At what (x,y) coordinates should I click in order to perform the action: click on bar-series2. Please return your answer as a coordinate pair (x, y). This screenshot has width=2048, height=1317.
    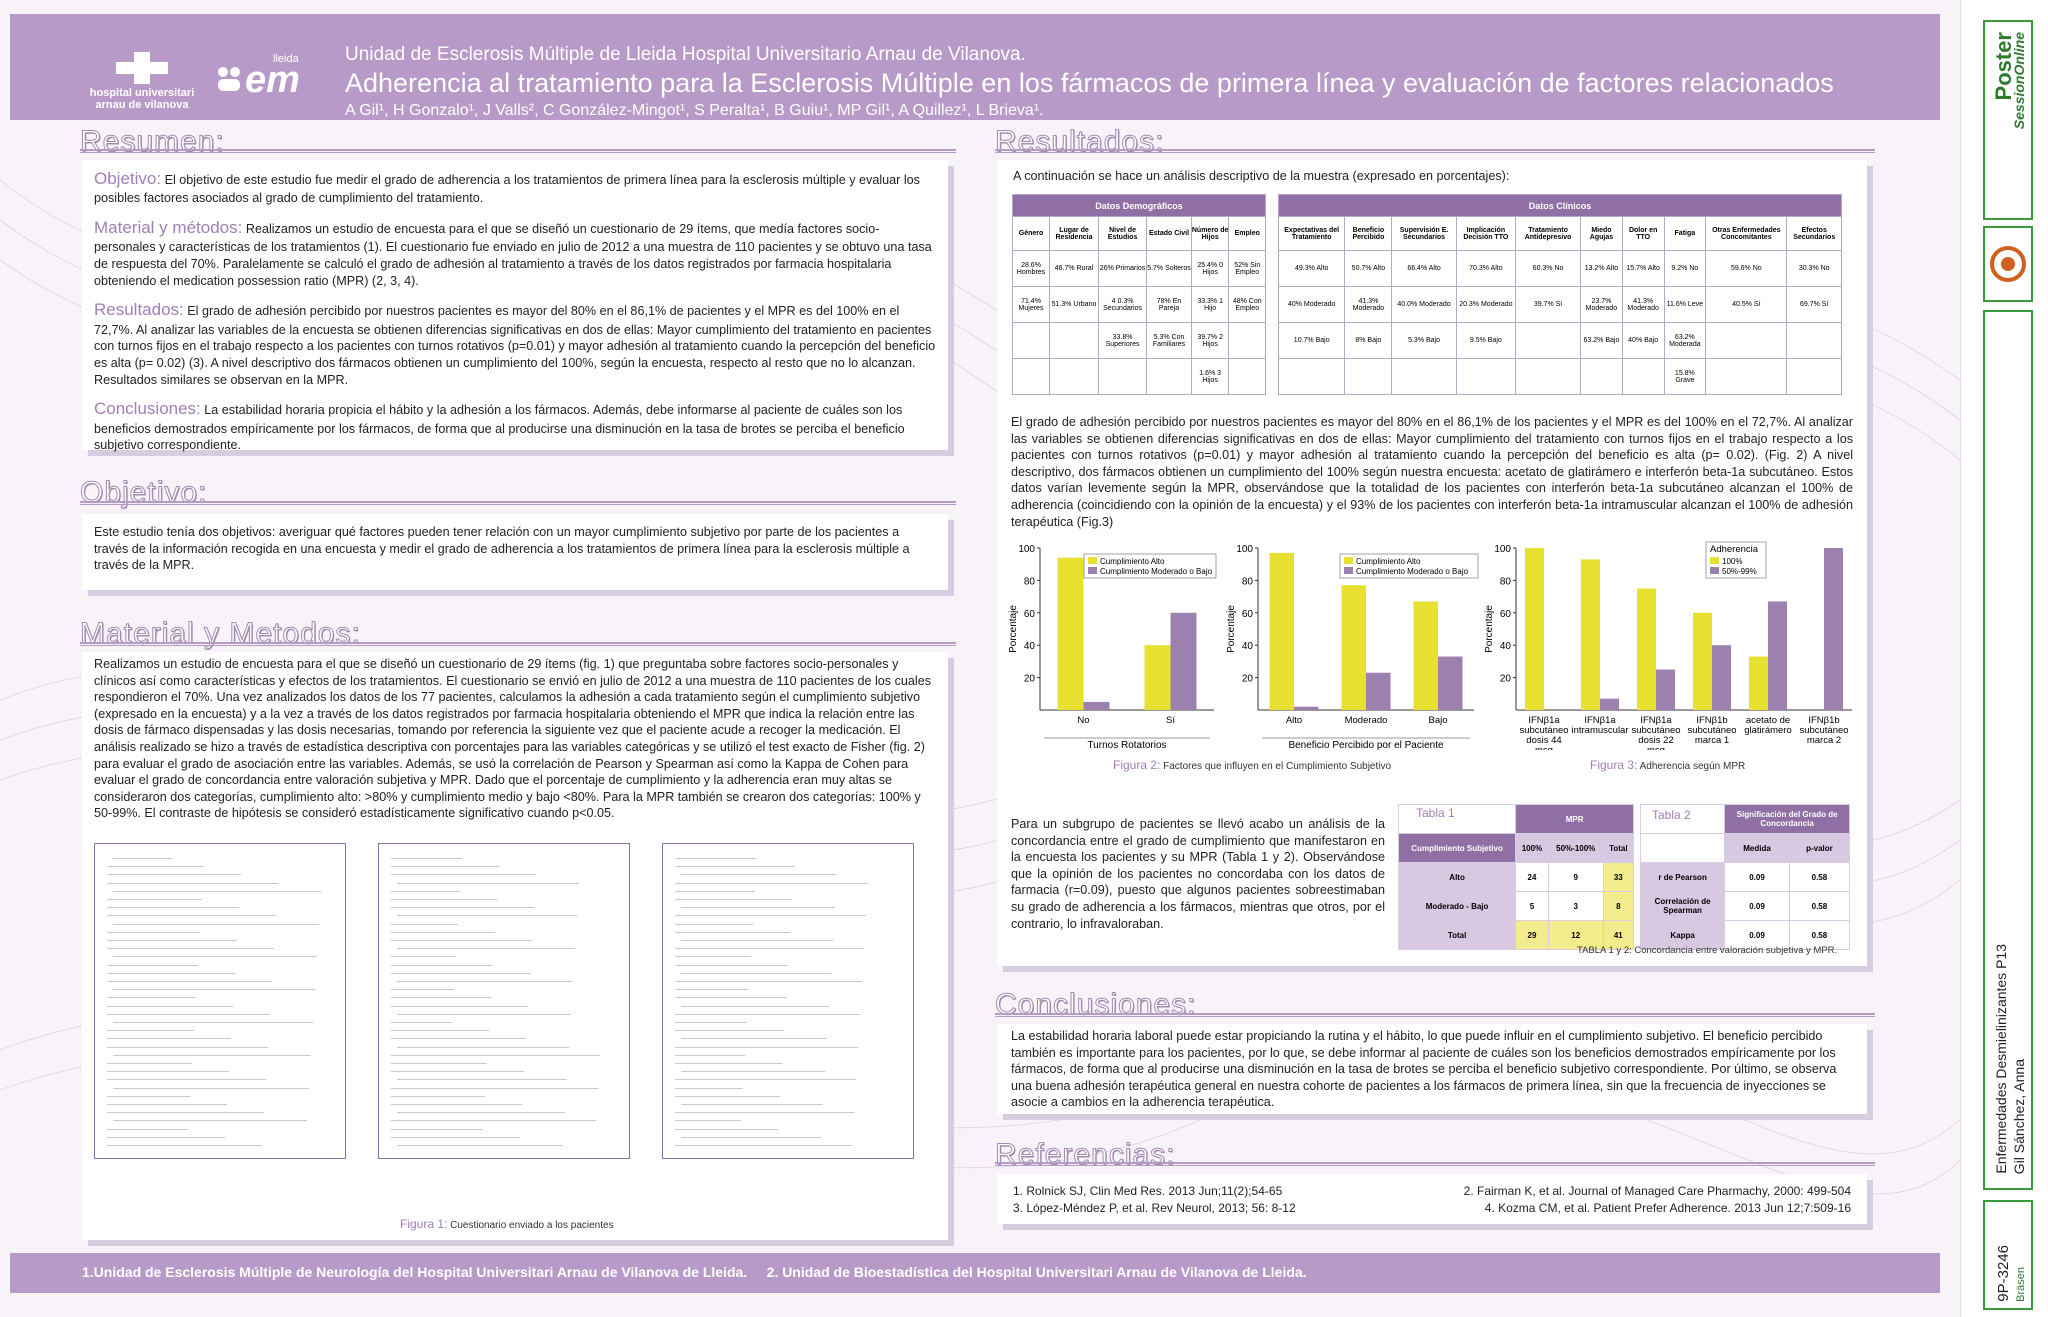
    Looking at the image, I should click on (1378, 691).